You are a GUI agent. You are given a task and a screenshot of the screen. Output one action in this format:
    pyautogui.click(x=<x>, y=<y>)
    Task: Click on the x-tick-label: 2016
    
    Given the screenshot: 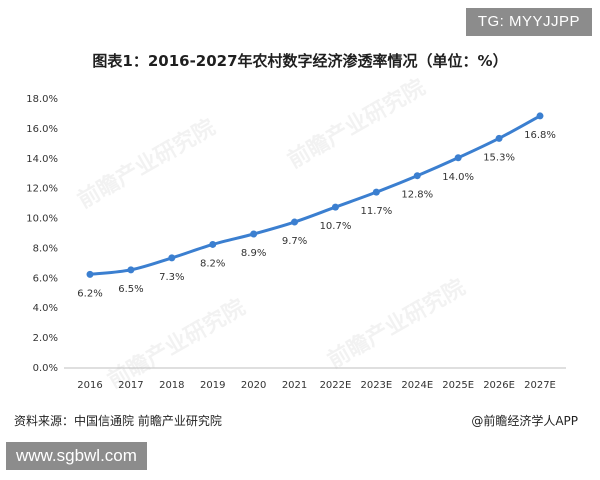 What is the action you would take?
    pyautogui.click(x=89, y=385)
    